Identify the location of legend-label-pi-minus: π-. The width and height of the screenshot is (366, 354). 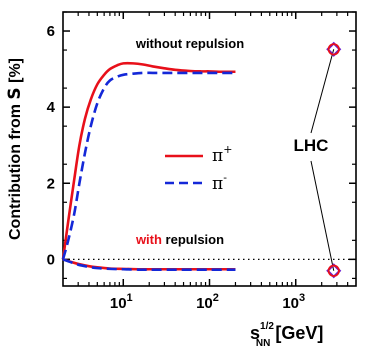
(219, 182).